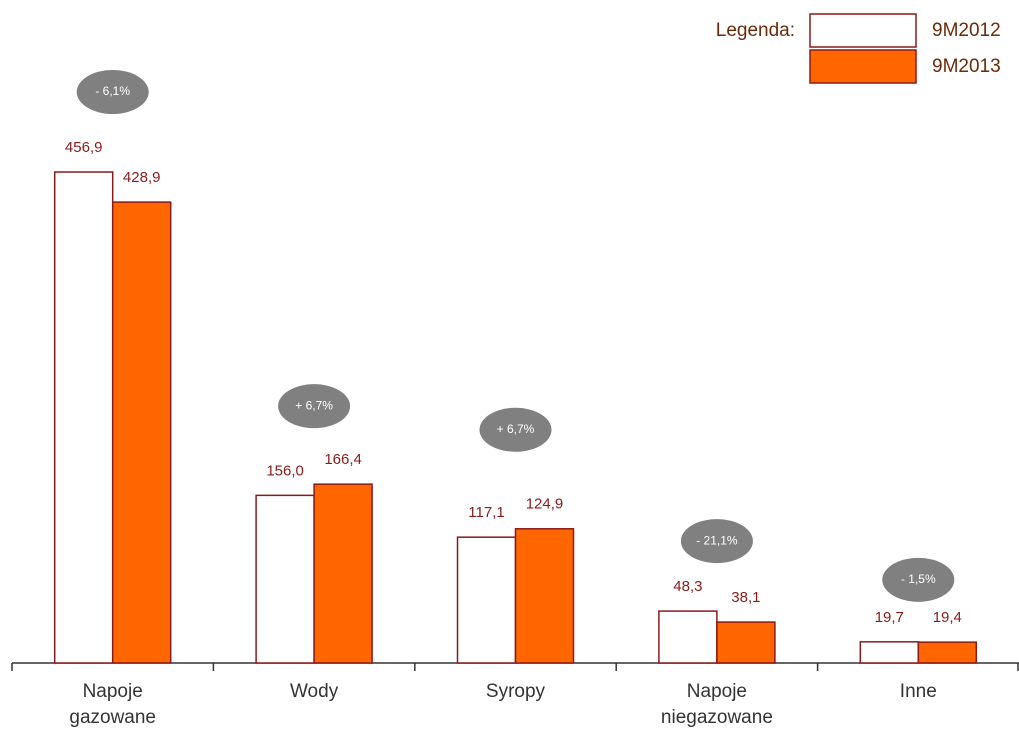 This screenshot has width=1019, height=732. I want to click on annotation: - 6,1%, so click(112, 91).